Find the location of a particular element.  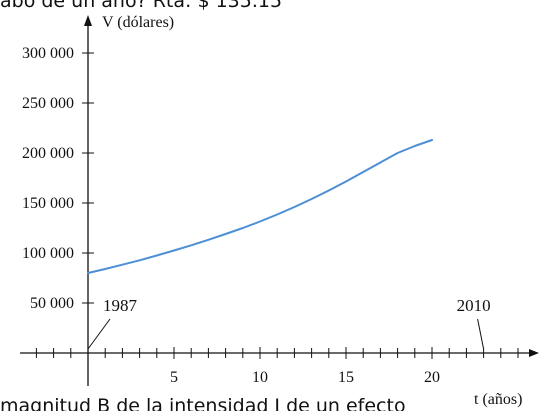

y-tick-label: 150 000 is located at coordinates (48, 203).